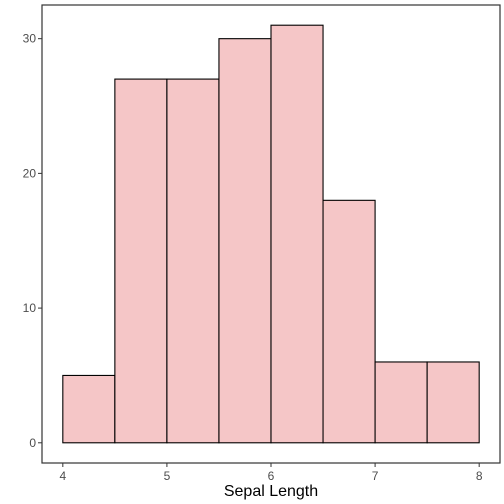 The image size is (504, 504). What do you see at coordinates (271, 491) in the screenshot?
I see `x-axis-title: Sepal Length` at bounding box center [271, 491].